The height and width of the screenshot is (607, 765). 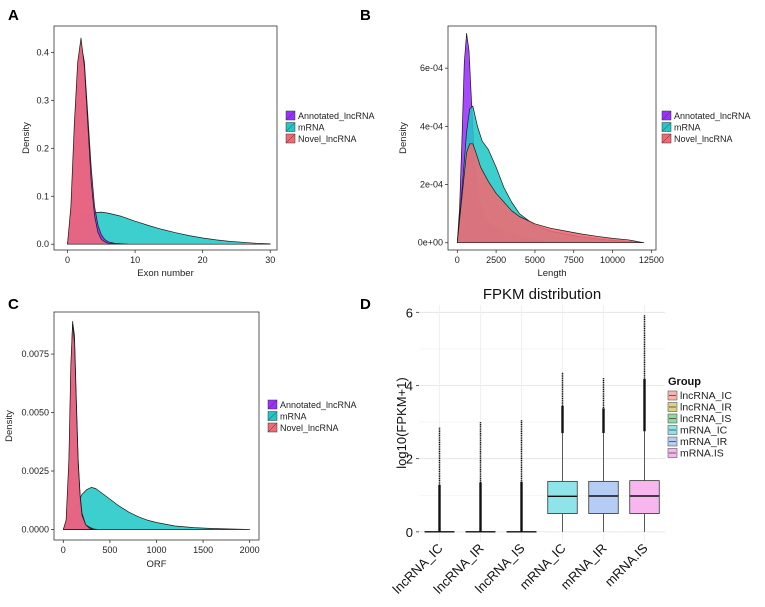 What do you see at coordinates (409, 312) in the screenshot?
I see `y-tick-label: 6` at bounding box center [409, 312].